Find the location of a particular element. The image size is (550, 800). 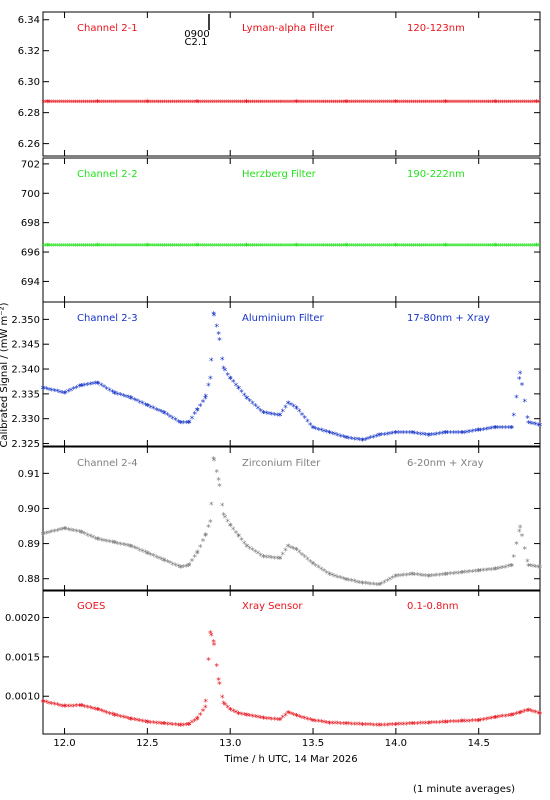

band-label: 190-222nm is located at coordinates (436, 174).